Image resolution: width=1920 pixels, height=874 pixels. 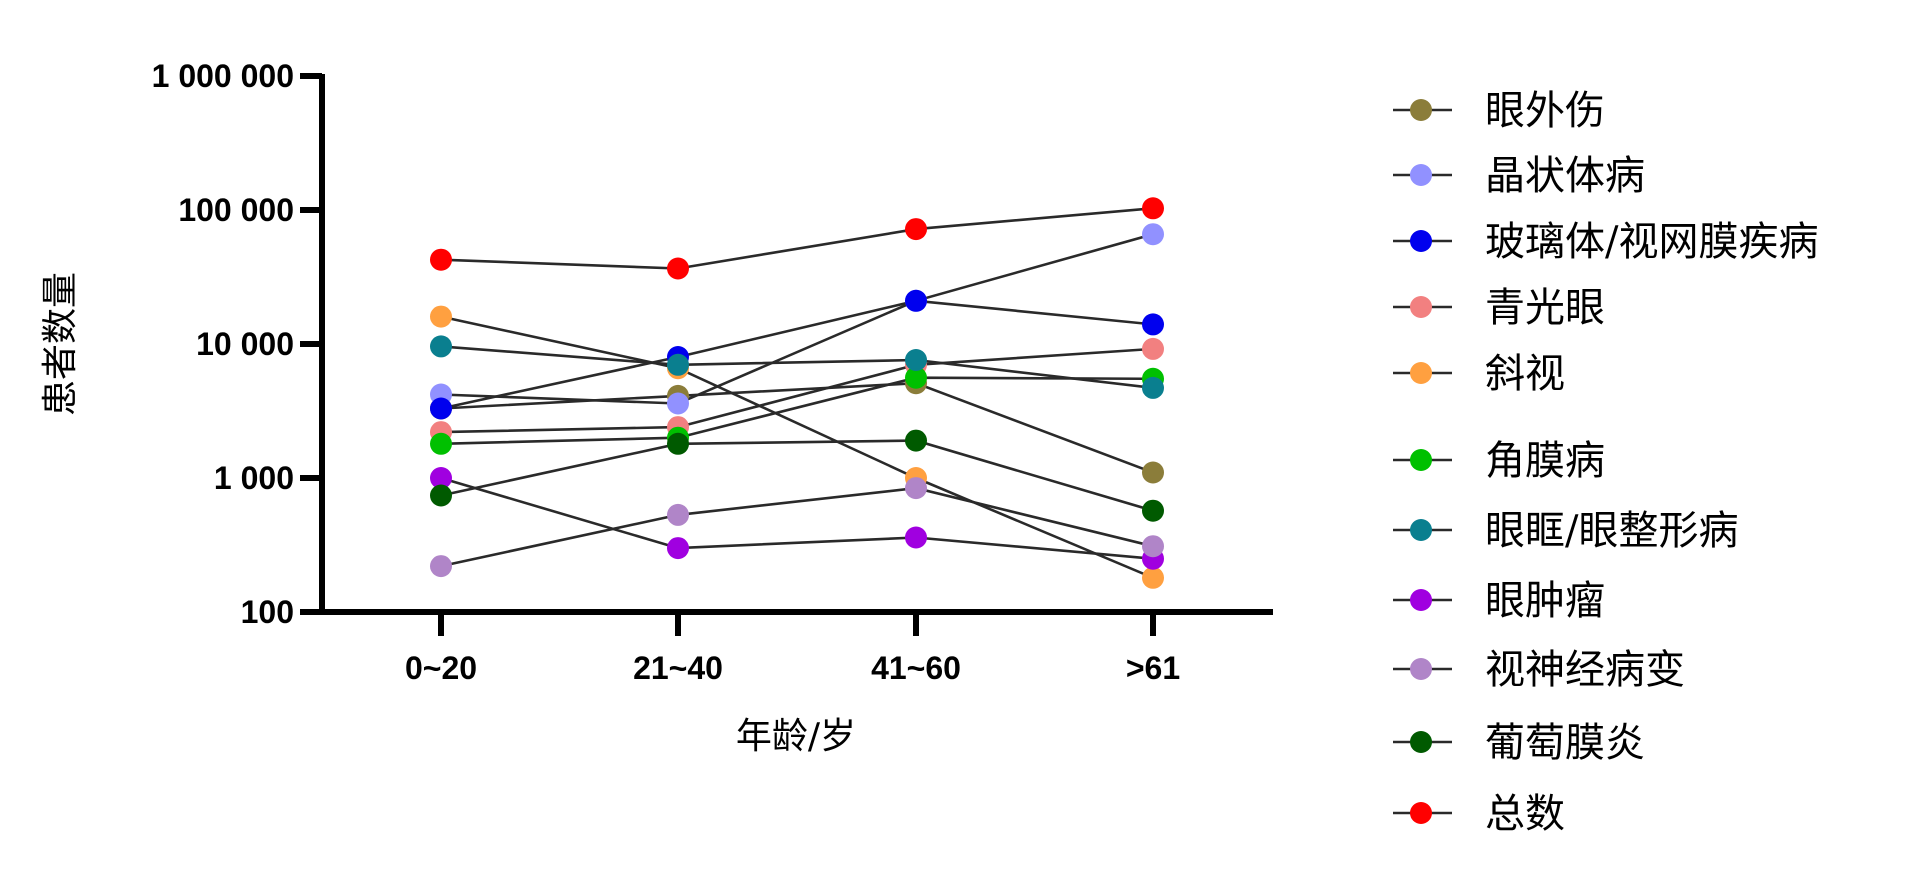 I want to click on legend-label: 青光眼, so click(x=1545, y=308).